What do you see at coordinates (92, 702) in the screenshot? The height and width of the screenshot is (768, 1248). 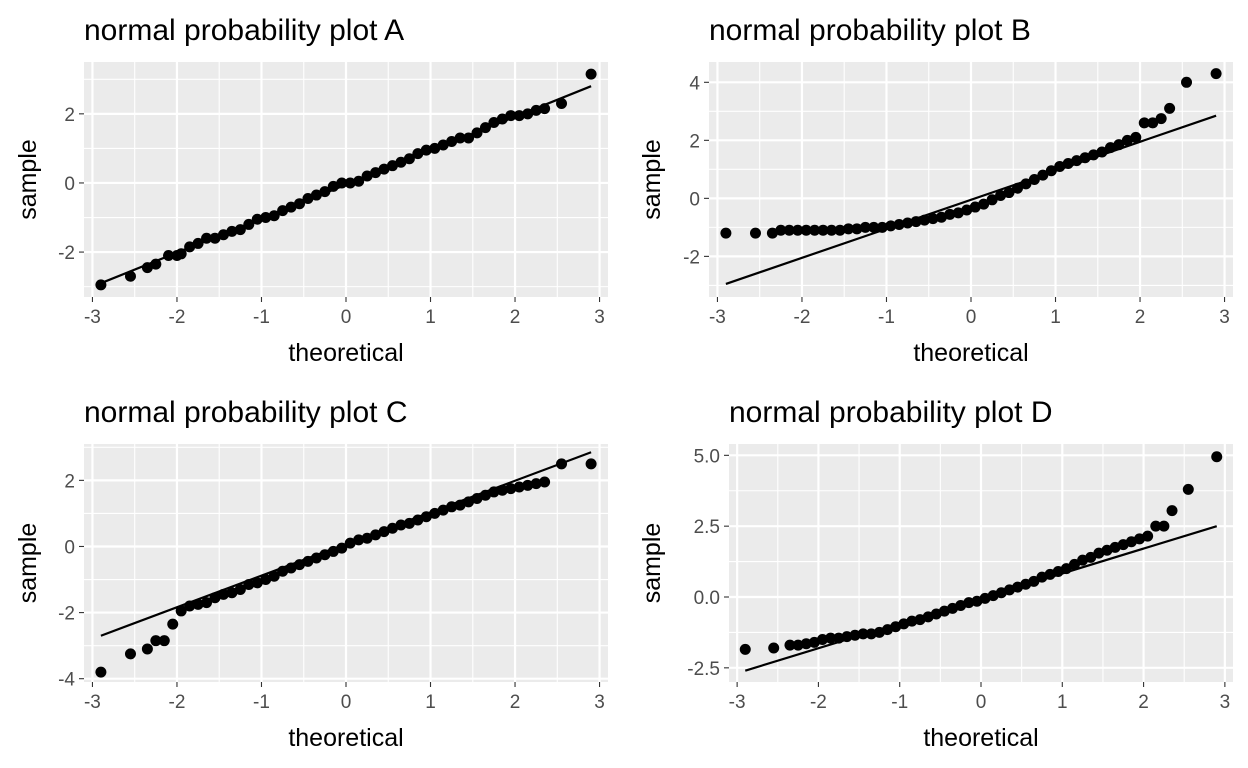 I see `x-tick-label-c: -3` at bounding box center [92, 702].